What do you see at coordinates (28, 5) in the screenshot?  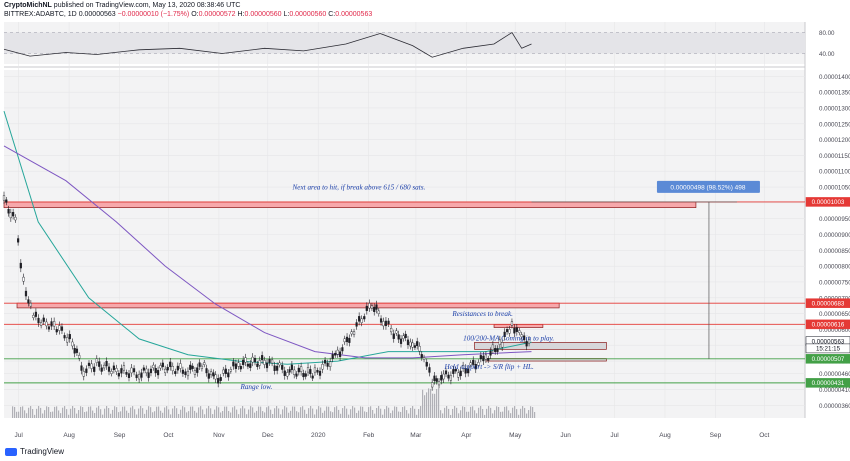 I see `author-name: CryptoMichNL` at bounding box center [28, 5].